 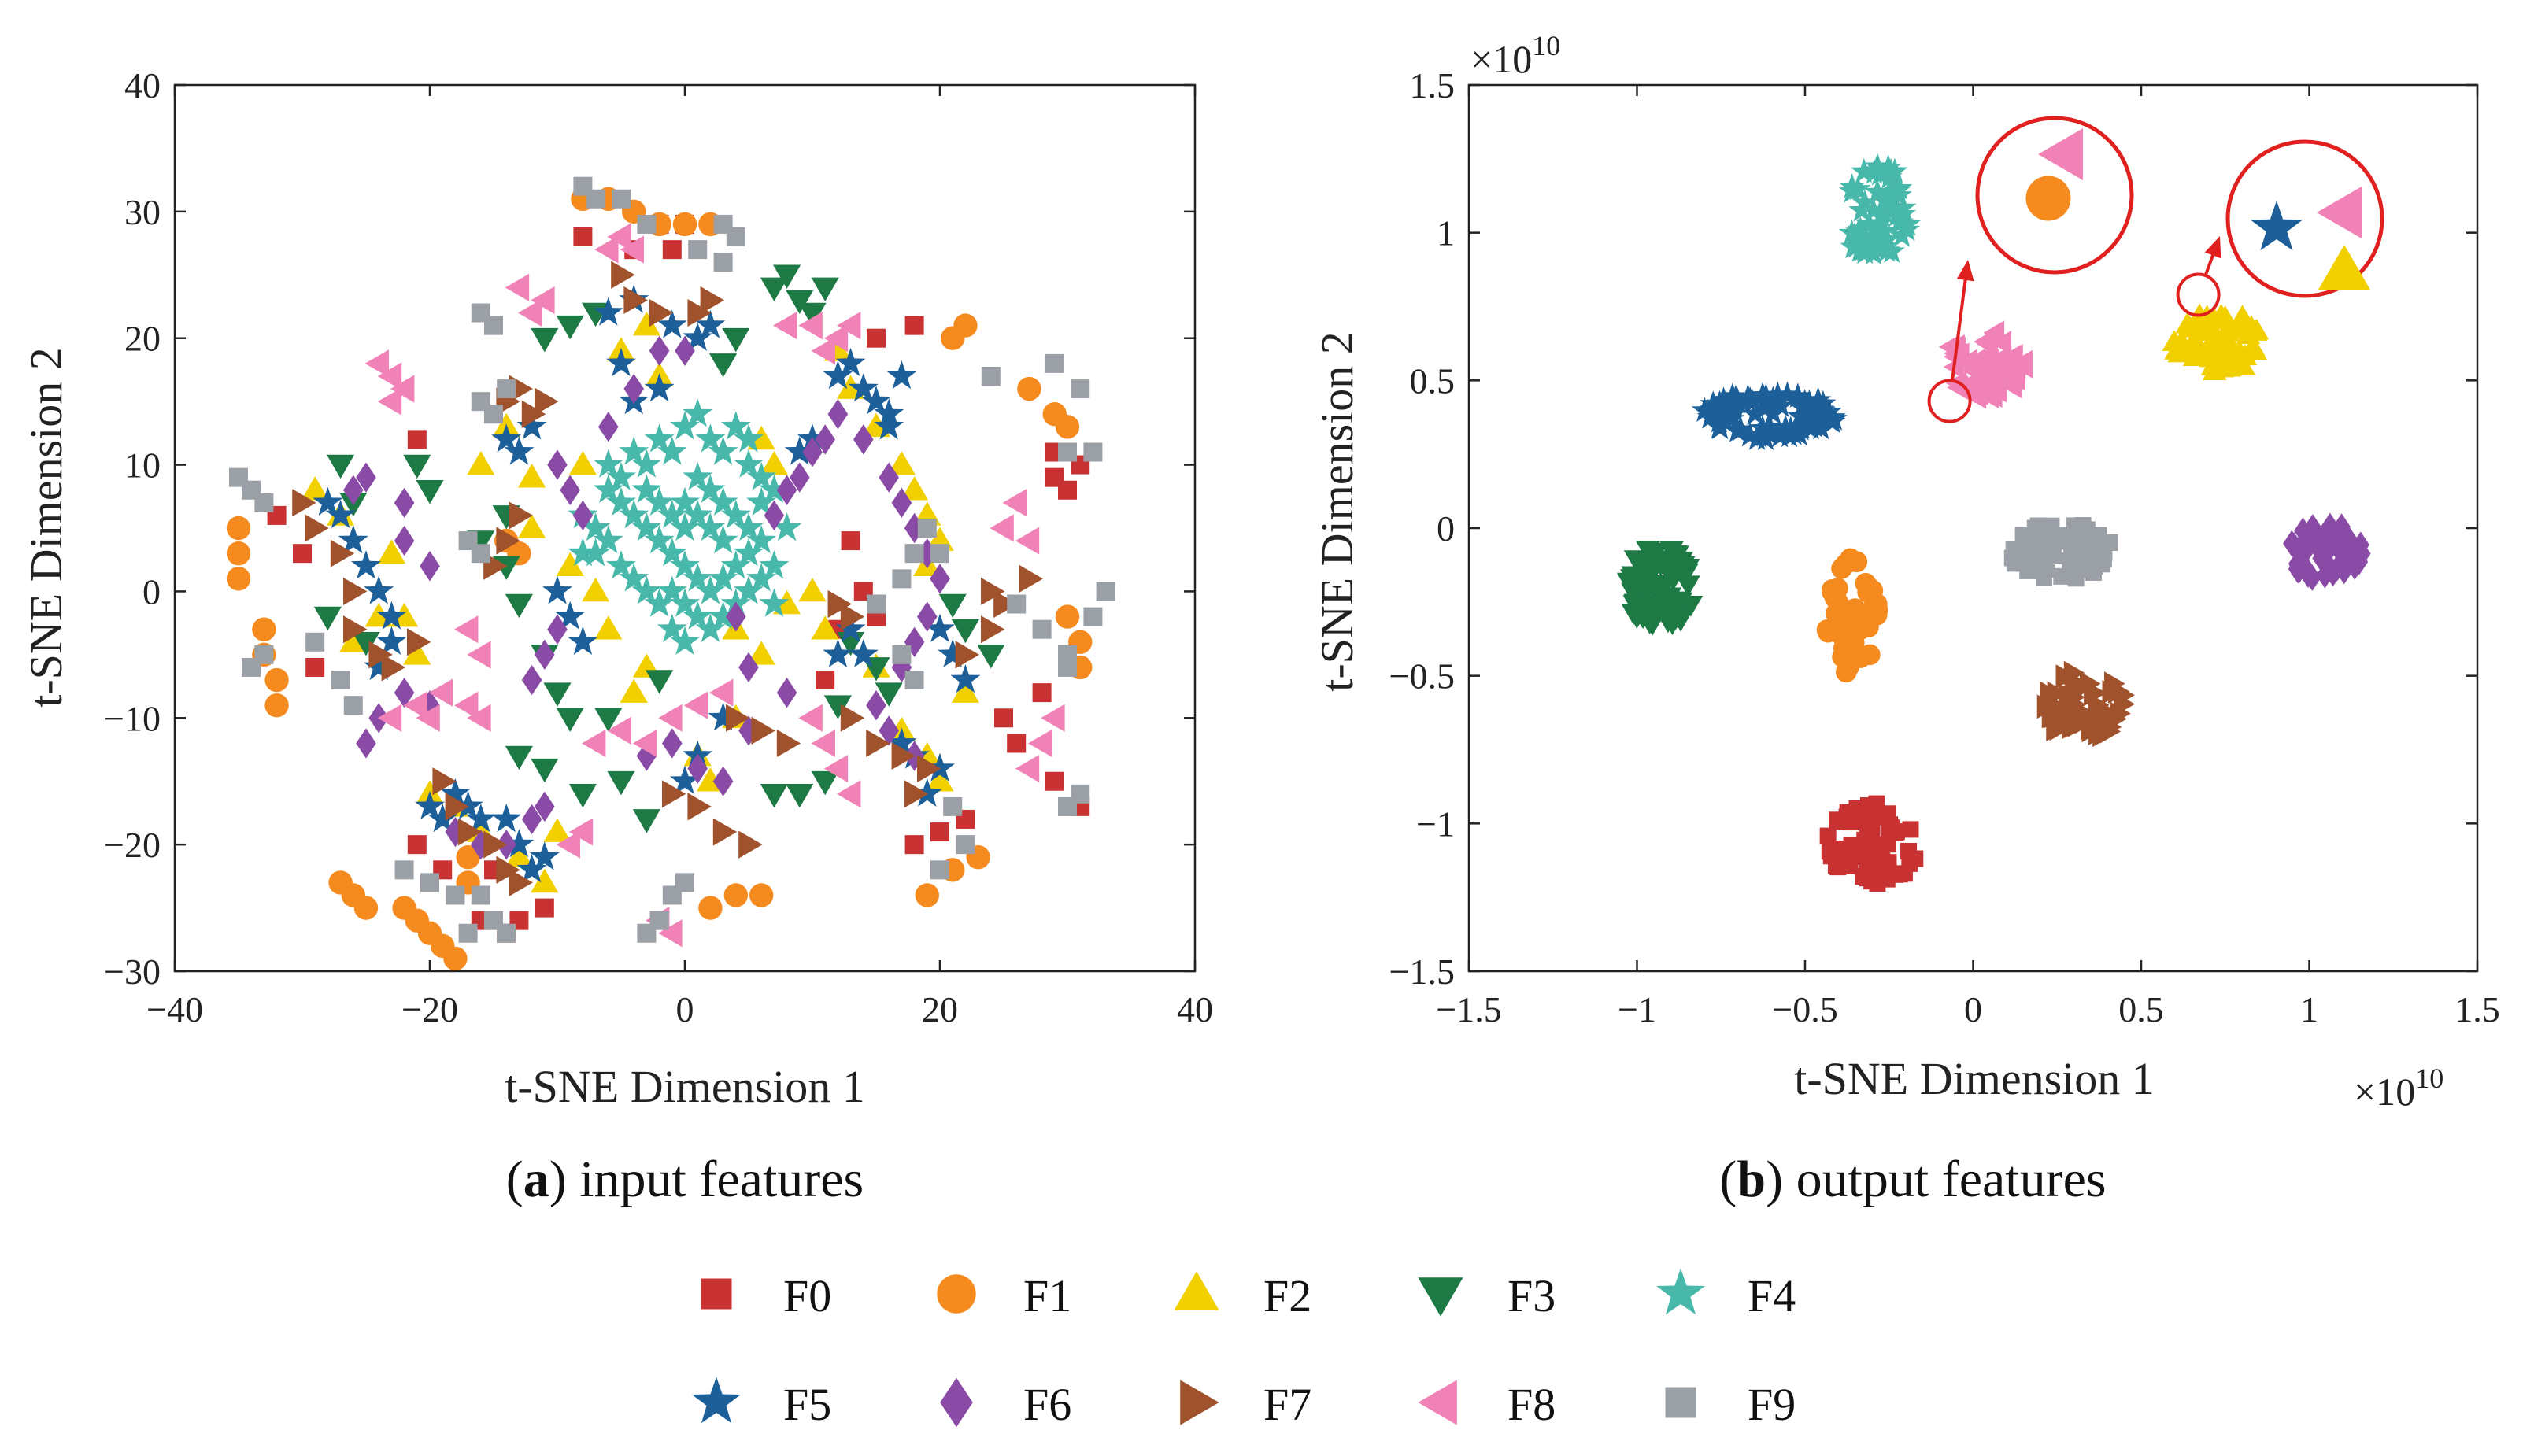 I want to click on panel-b-xtick-label: −1.5, so click(x=1468, y=1009).